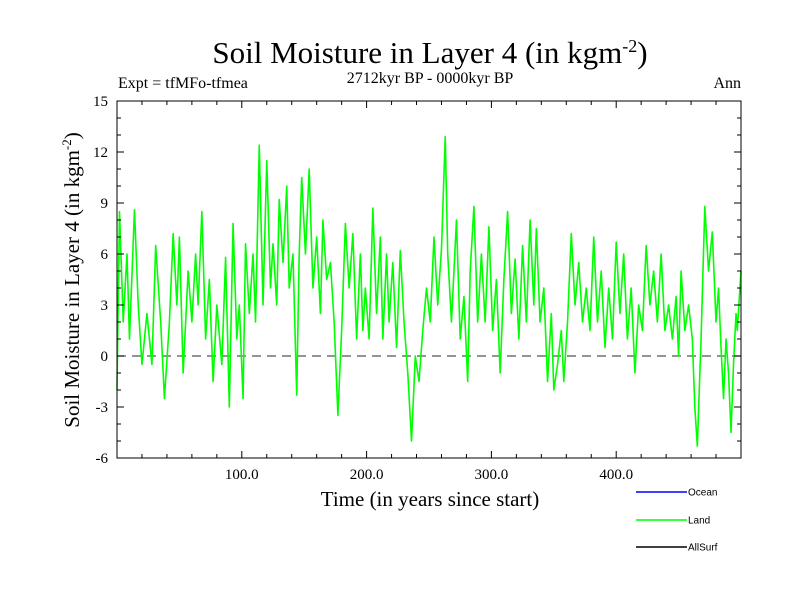 The width and height of the screenshot is (800, 600). I want to click on legend-label-ocean: Ocean, so click(702, 493).